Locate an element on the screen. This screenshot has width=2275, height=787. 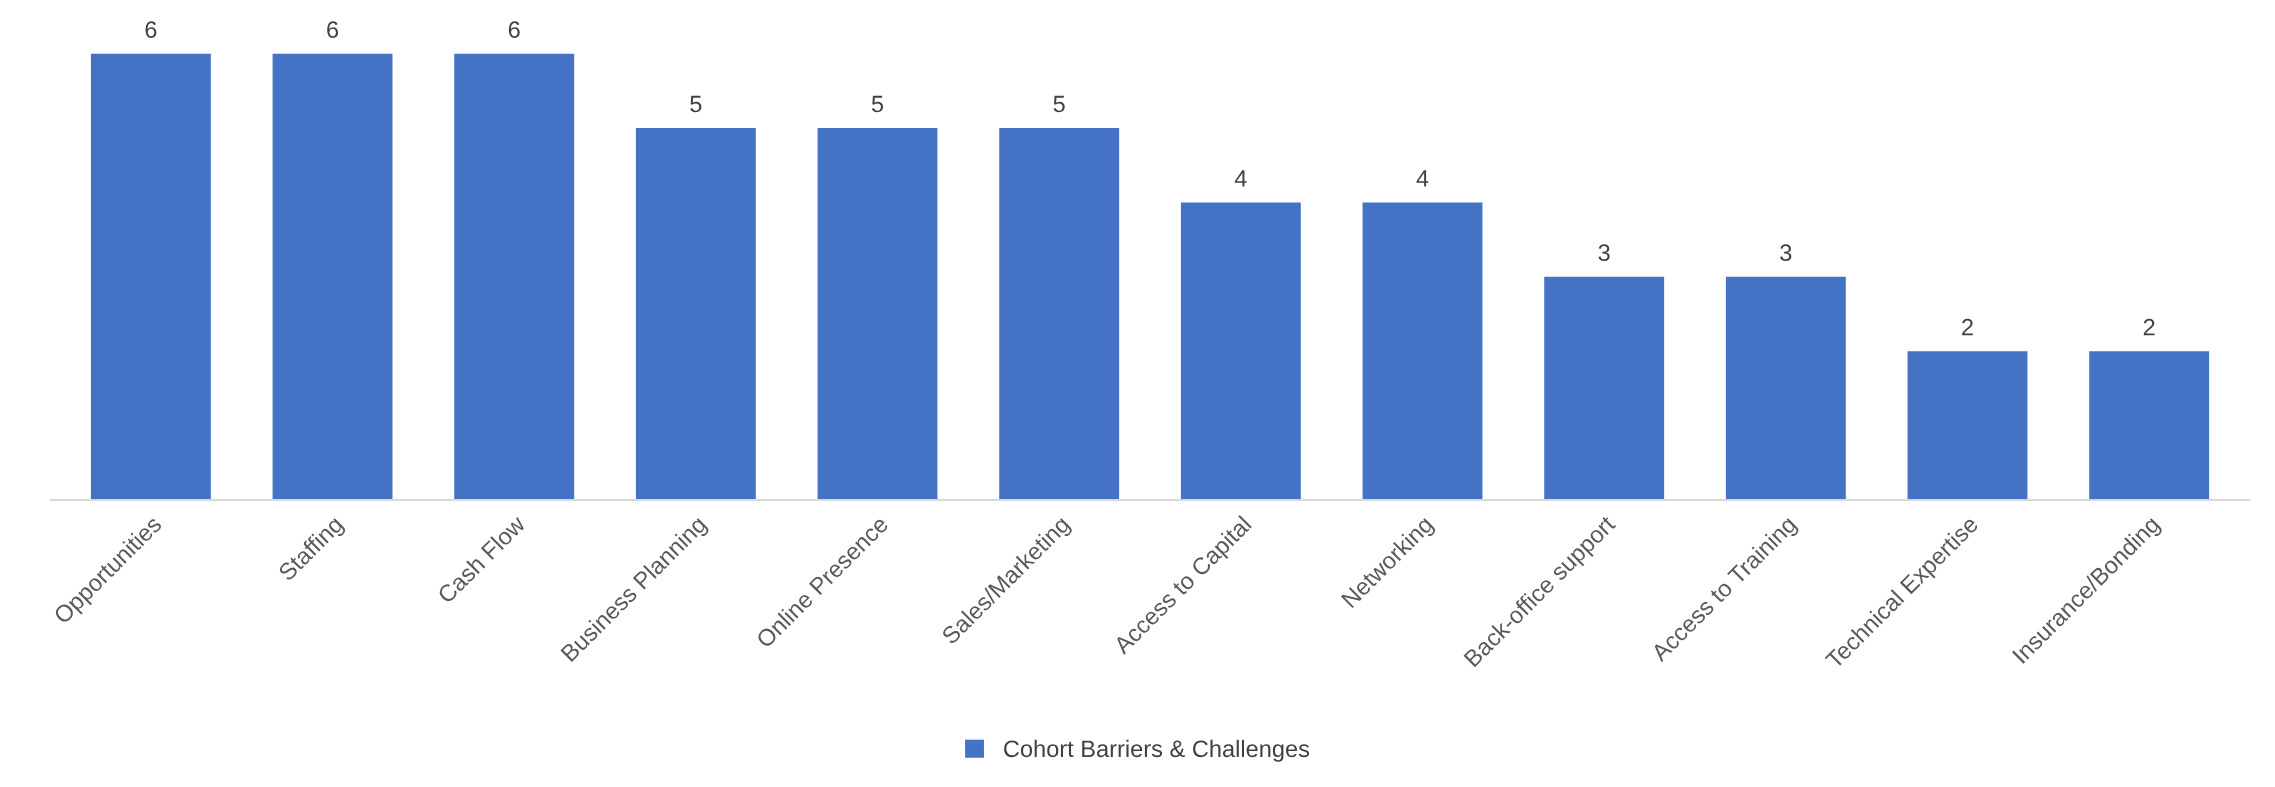
legend-label: Cohort Barriers & Challenges is located at coordinates (1157, 750).